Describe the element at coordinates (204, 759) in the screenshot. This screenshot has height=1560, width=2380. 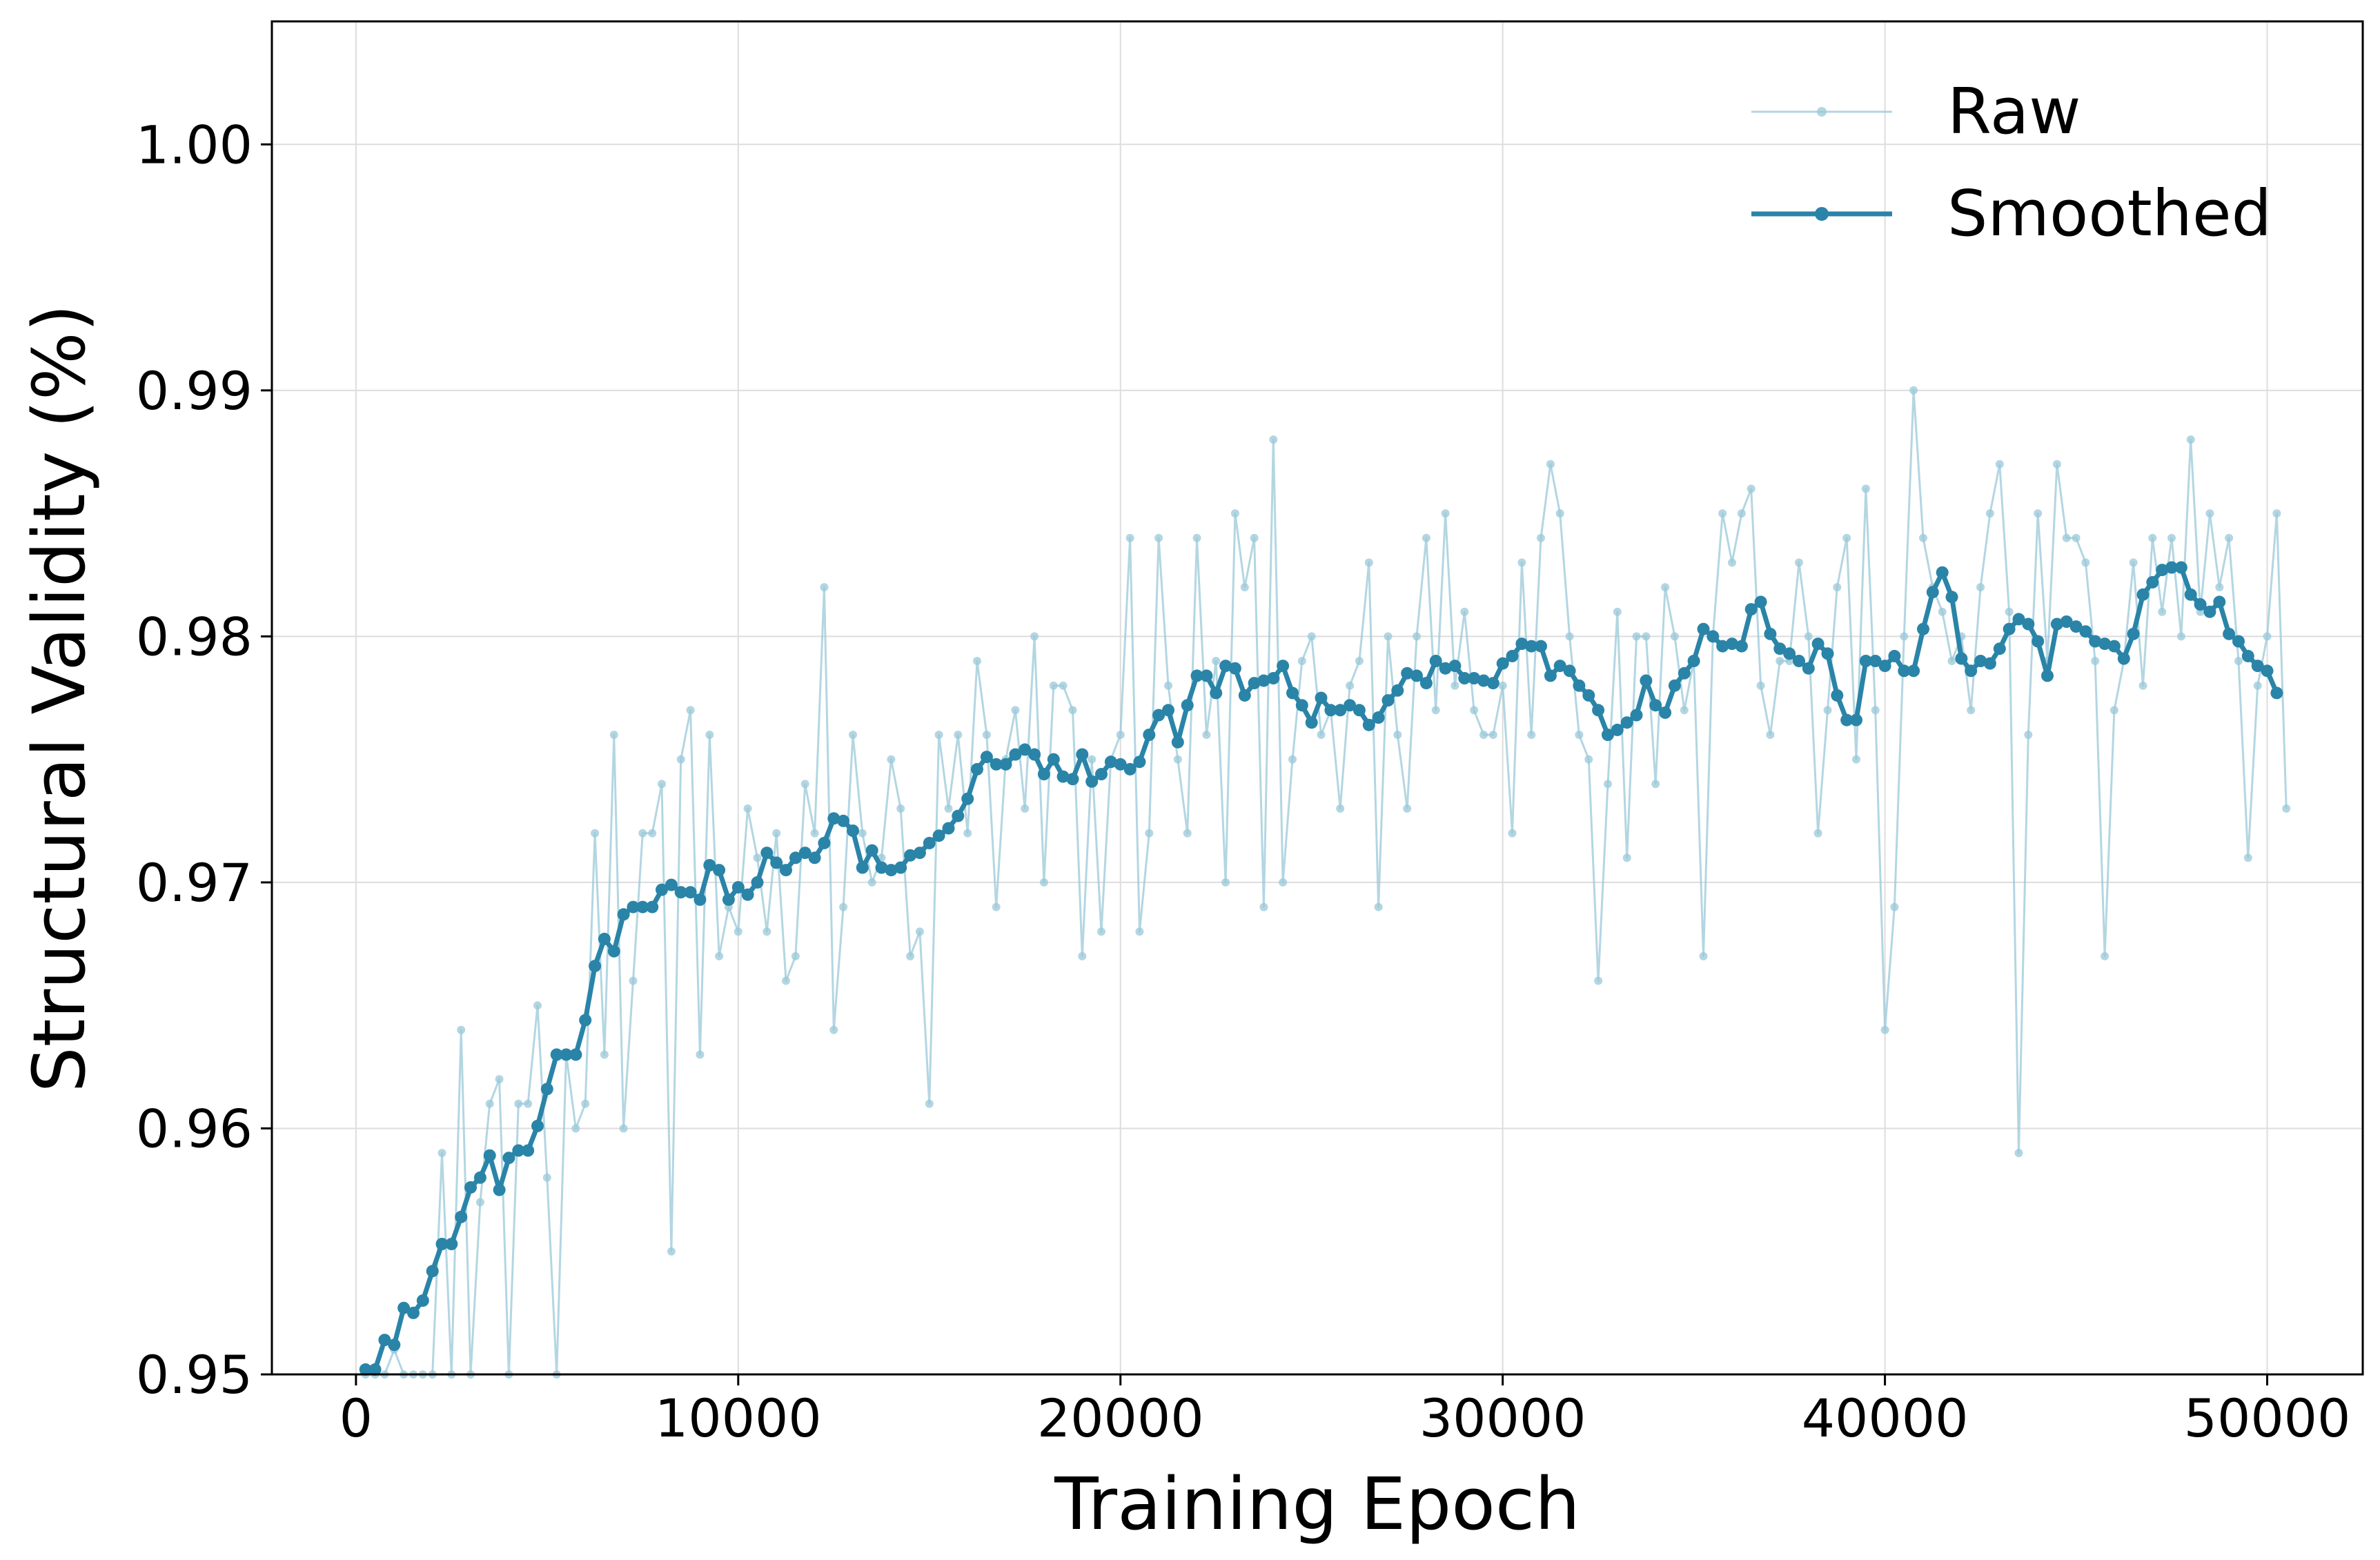
I see `y-axis: 0.95 0.96 0.97 0.98 0.99 1.00` at that location.